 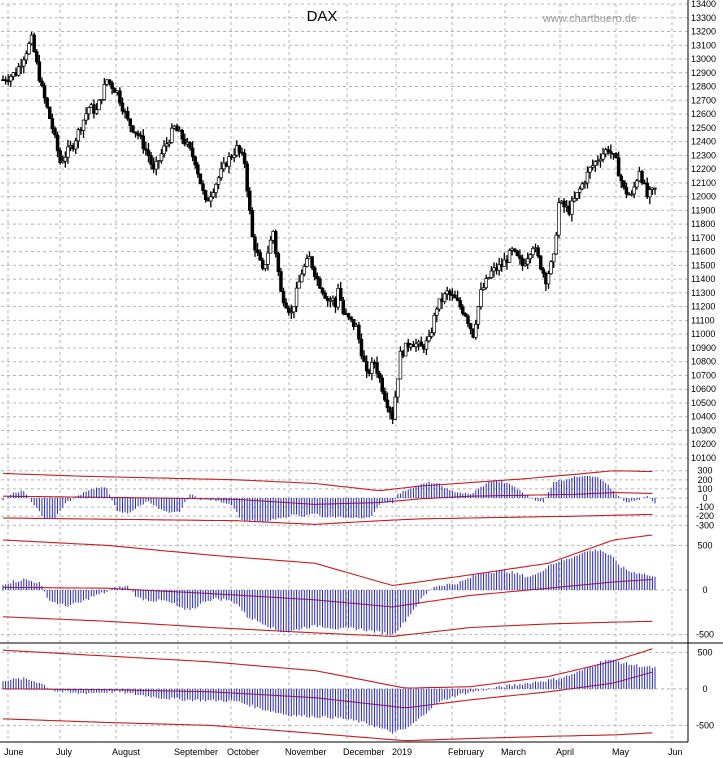 I want to click on price-tick-label: 10300, so click(x=703, y=430).